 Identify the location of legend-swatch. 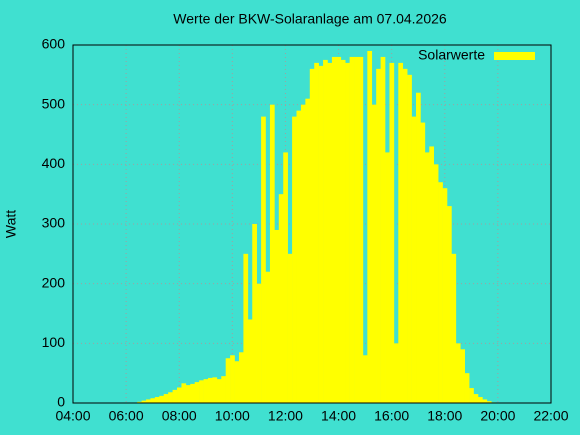
(514, 56).